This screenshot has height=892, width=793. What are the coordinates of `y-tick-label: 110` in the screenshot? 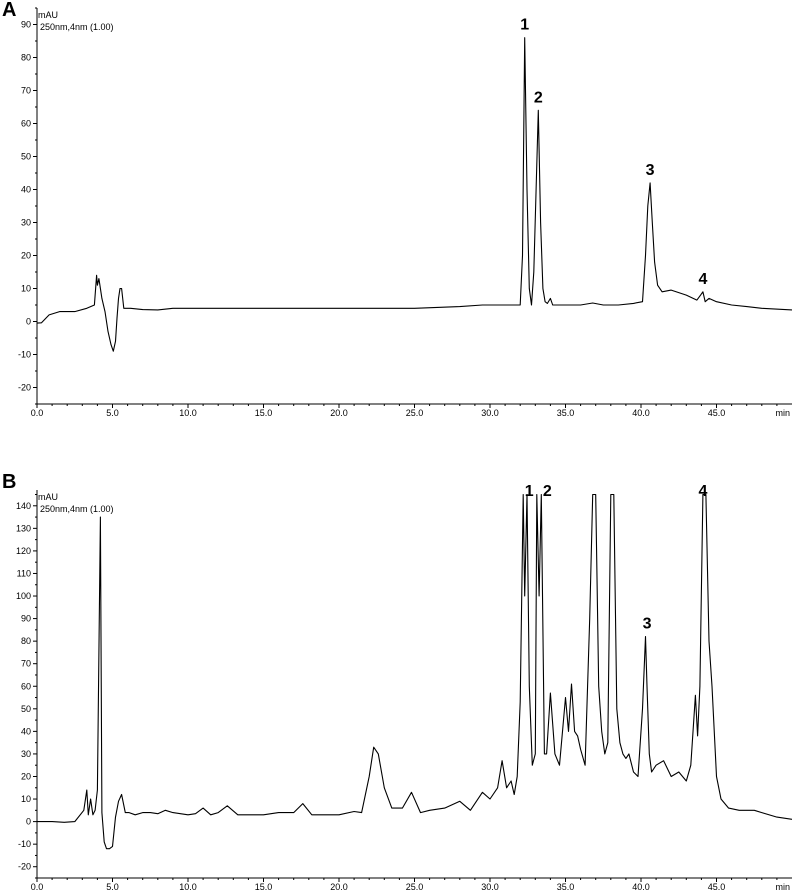 It's located at (24, 573).